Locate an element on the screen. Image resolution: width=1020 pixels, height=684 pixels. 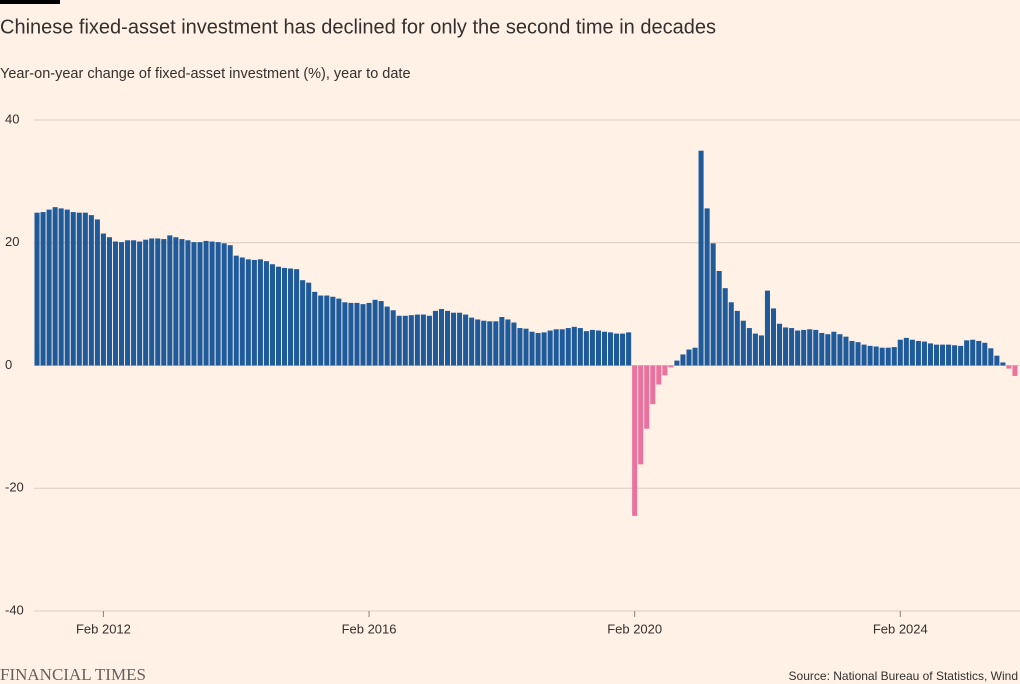
y-tick-label: 0 is located at coordinates (8, 364).